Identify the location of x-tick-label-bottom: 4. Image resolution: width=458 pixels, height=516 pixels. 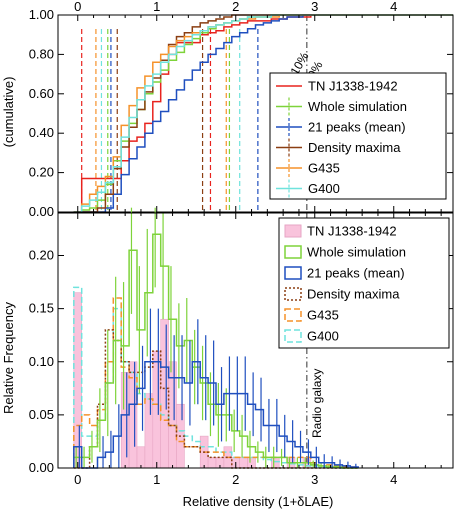
(393, 479).